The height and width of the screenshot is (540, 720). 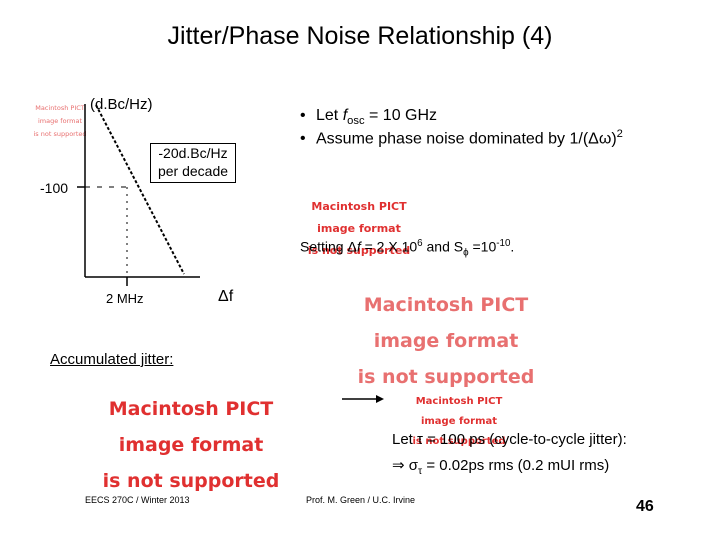 What do you see at coordinates (360, 36) in the screenshot?
I see `slide-title: Jitter/Phase Noise Relationship (4)` at bounding box center [360, 36].